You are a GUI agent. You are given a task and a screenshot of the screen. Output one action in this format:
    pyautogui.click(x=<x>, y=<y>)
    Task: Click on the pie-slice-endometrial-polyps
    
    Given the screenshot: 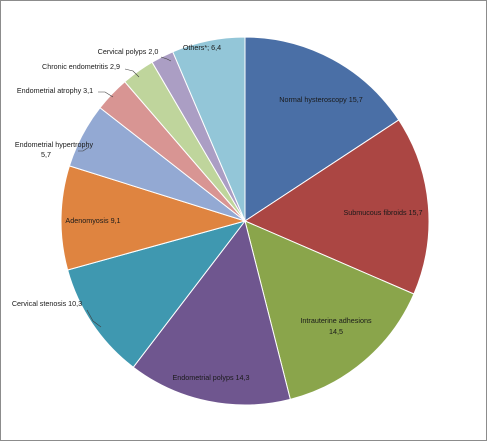 What is the action you would take?
    pyautogui.click(x=211, y=312)
    